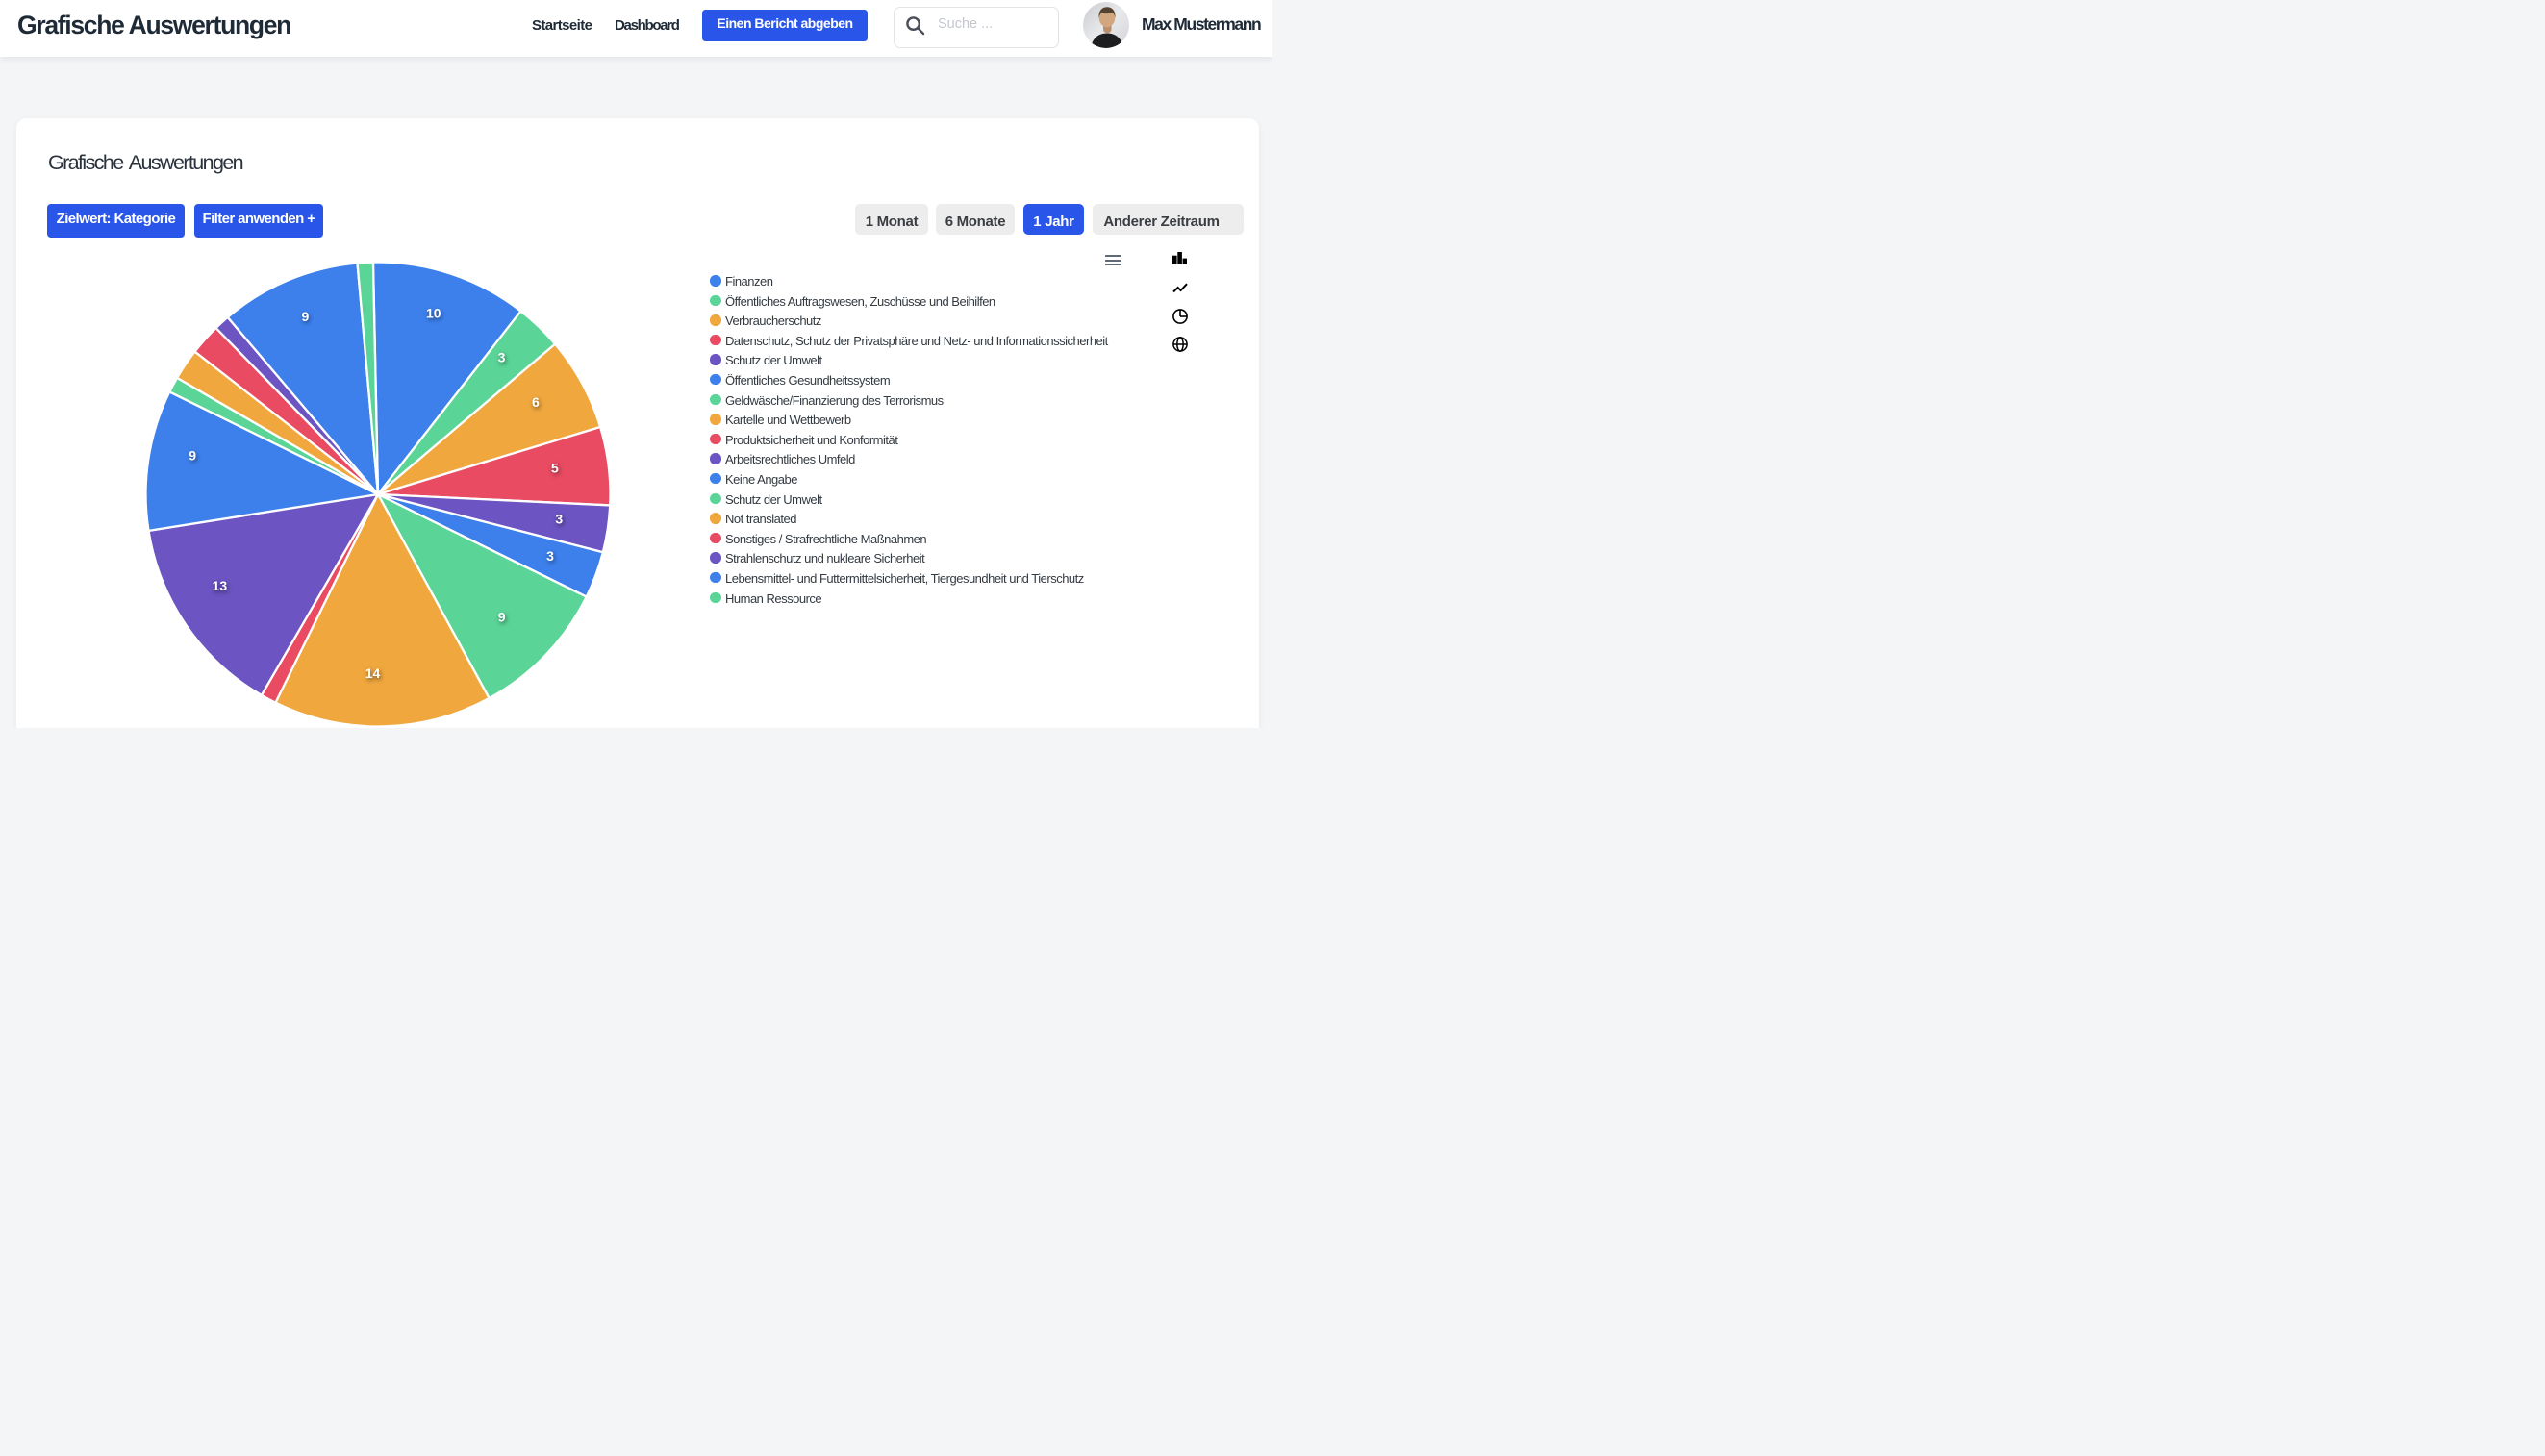 The image size is (2545, 1456). I want to click on svg-text: 10, so click(433, 313).